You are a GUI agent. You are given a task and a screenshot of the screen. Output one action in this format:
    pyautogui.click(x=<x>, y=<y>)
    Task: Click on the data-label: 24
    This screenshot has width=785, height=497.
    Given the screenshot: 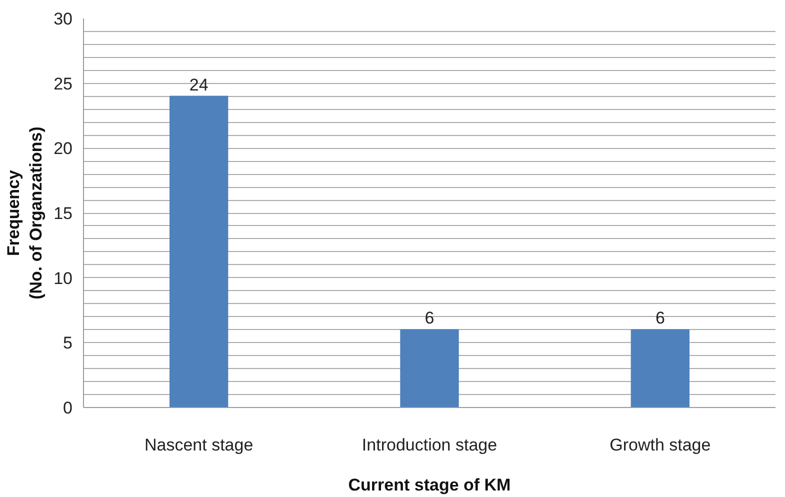 What is the action you would take?
    pyautogui.click(x=198, y=84)
    